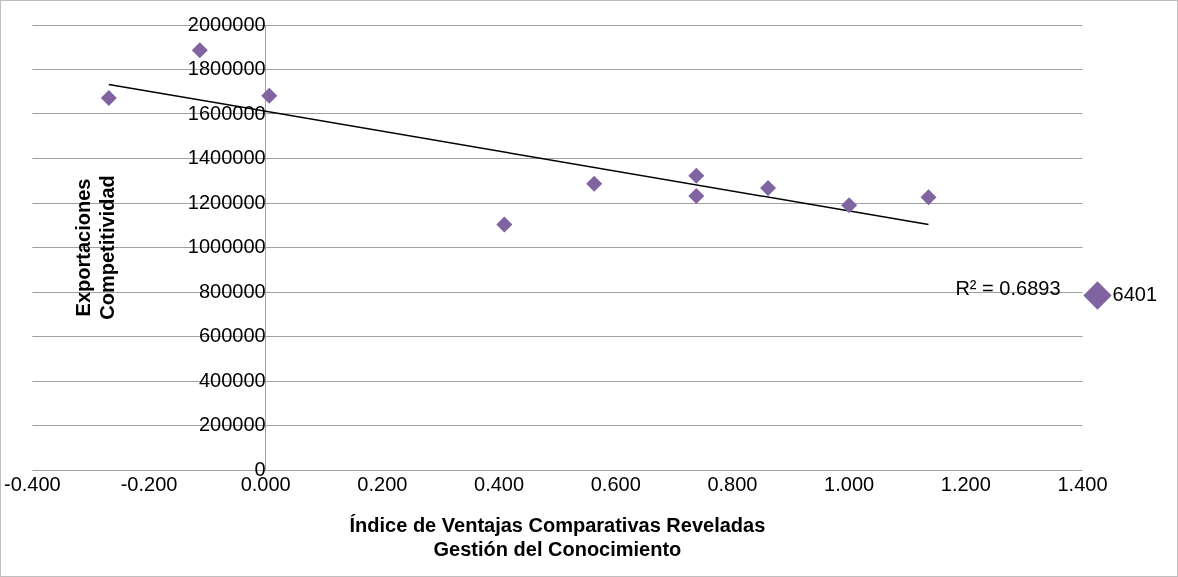 The image size is (1178, 577). I want to click on y-tick-label: 1000000, so click(226, 246).